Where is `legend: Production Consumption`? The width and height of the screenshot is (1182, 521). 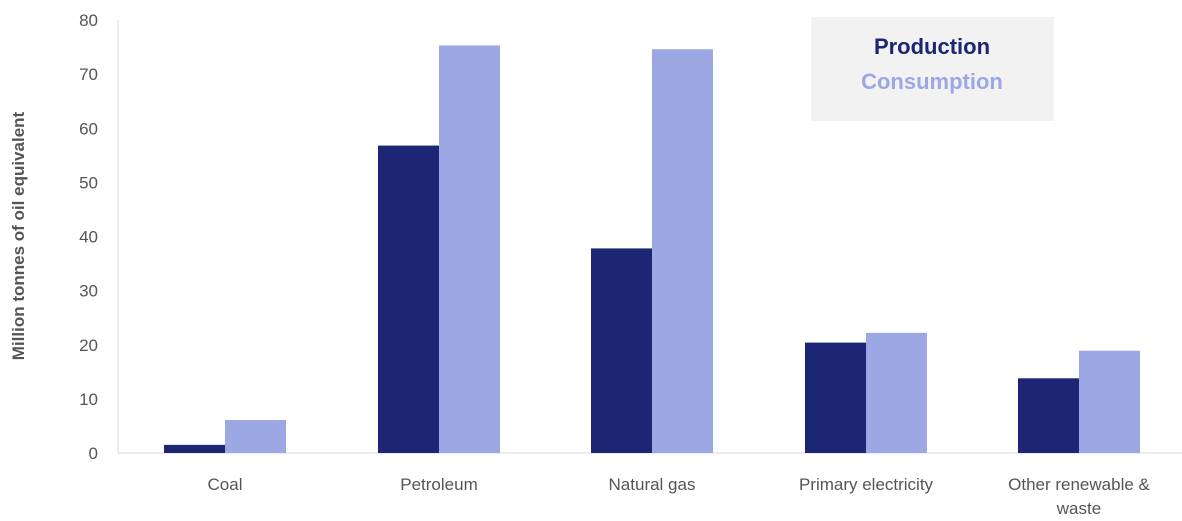 legend: Production Consumption is located at coordinates (932, 69).